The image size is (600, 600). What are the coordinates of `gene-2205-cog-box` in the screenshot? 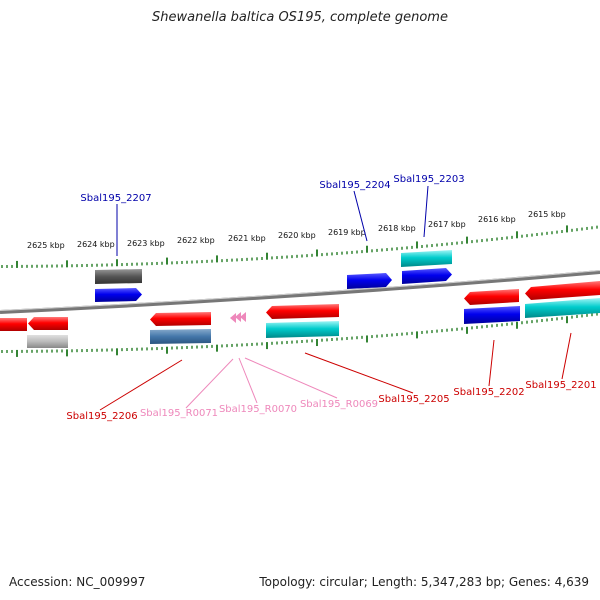 It's located at (302, 329).